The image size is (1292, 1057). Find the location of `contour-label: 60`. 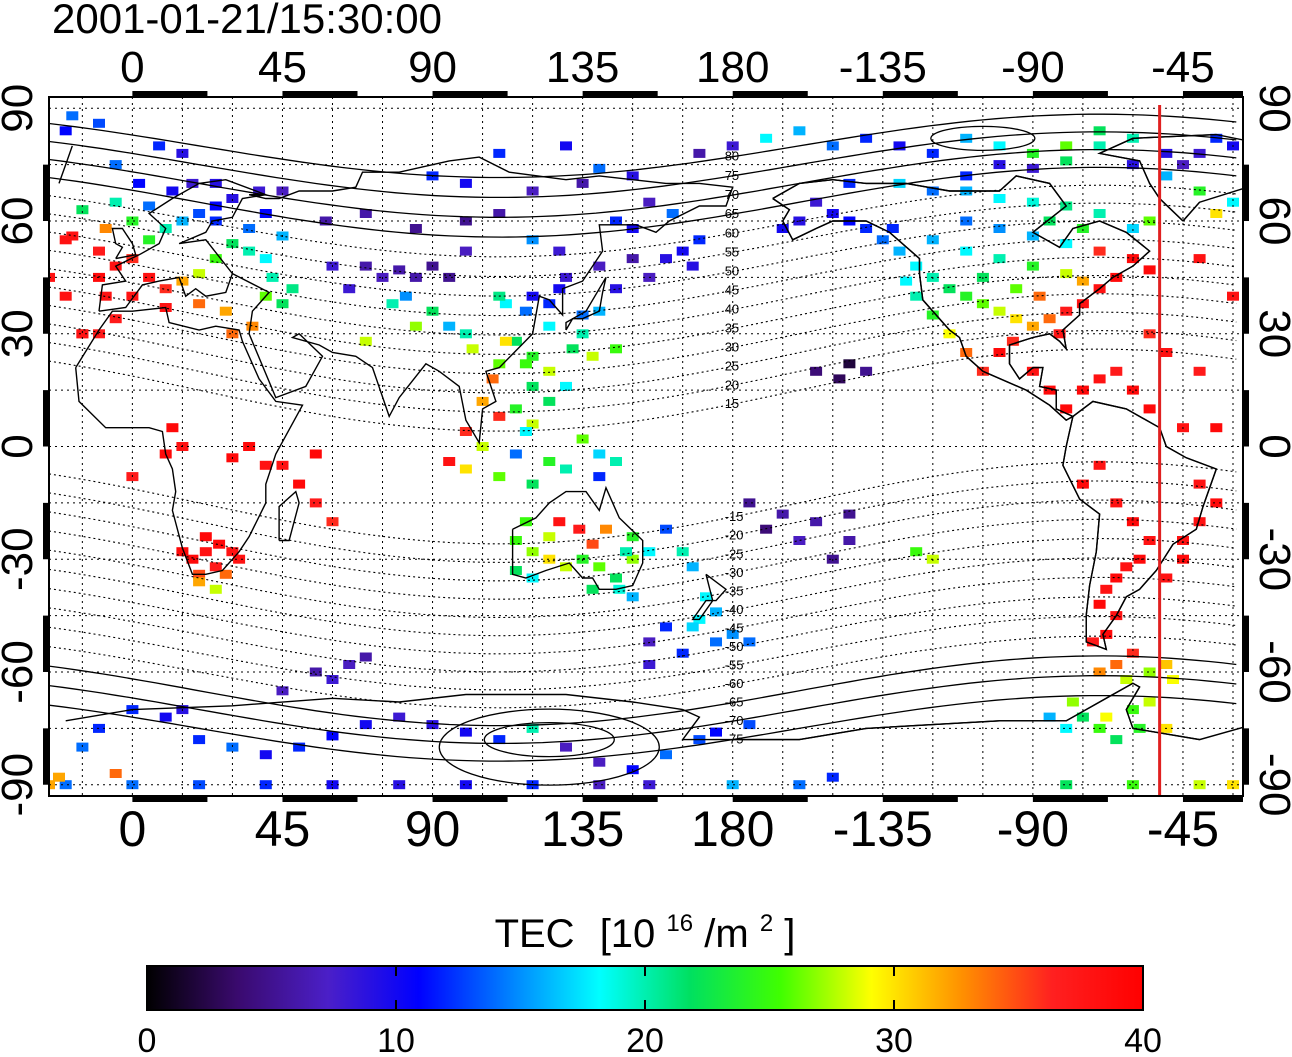

contour-label: 60 is located at coordinates (732, 232).